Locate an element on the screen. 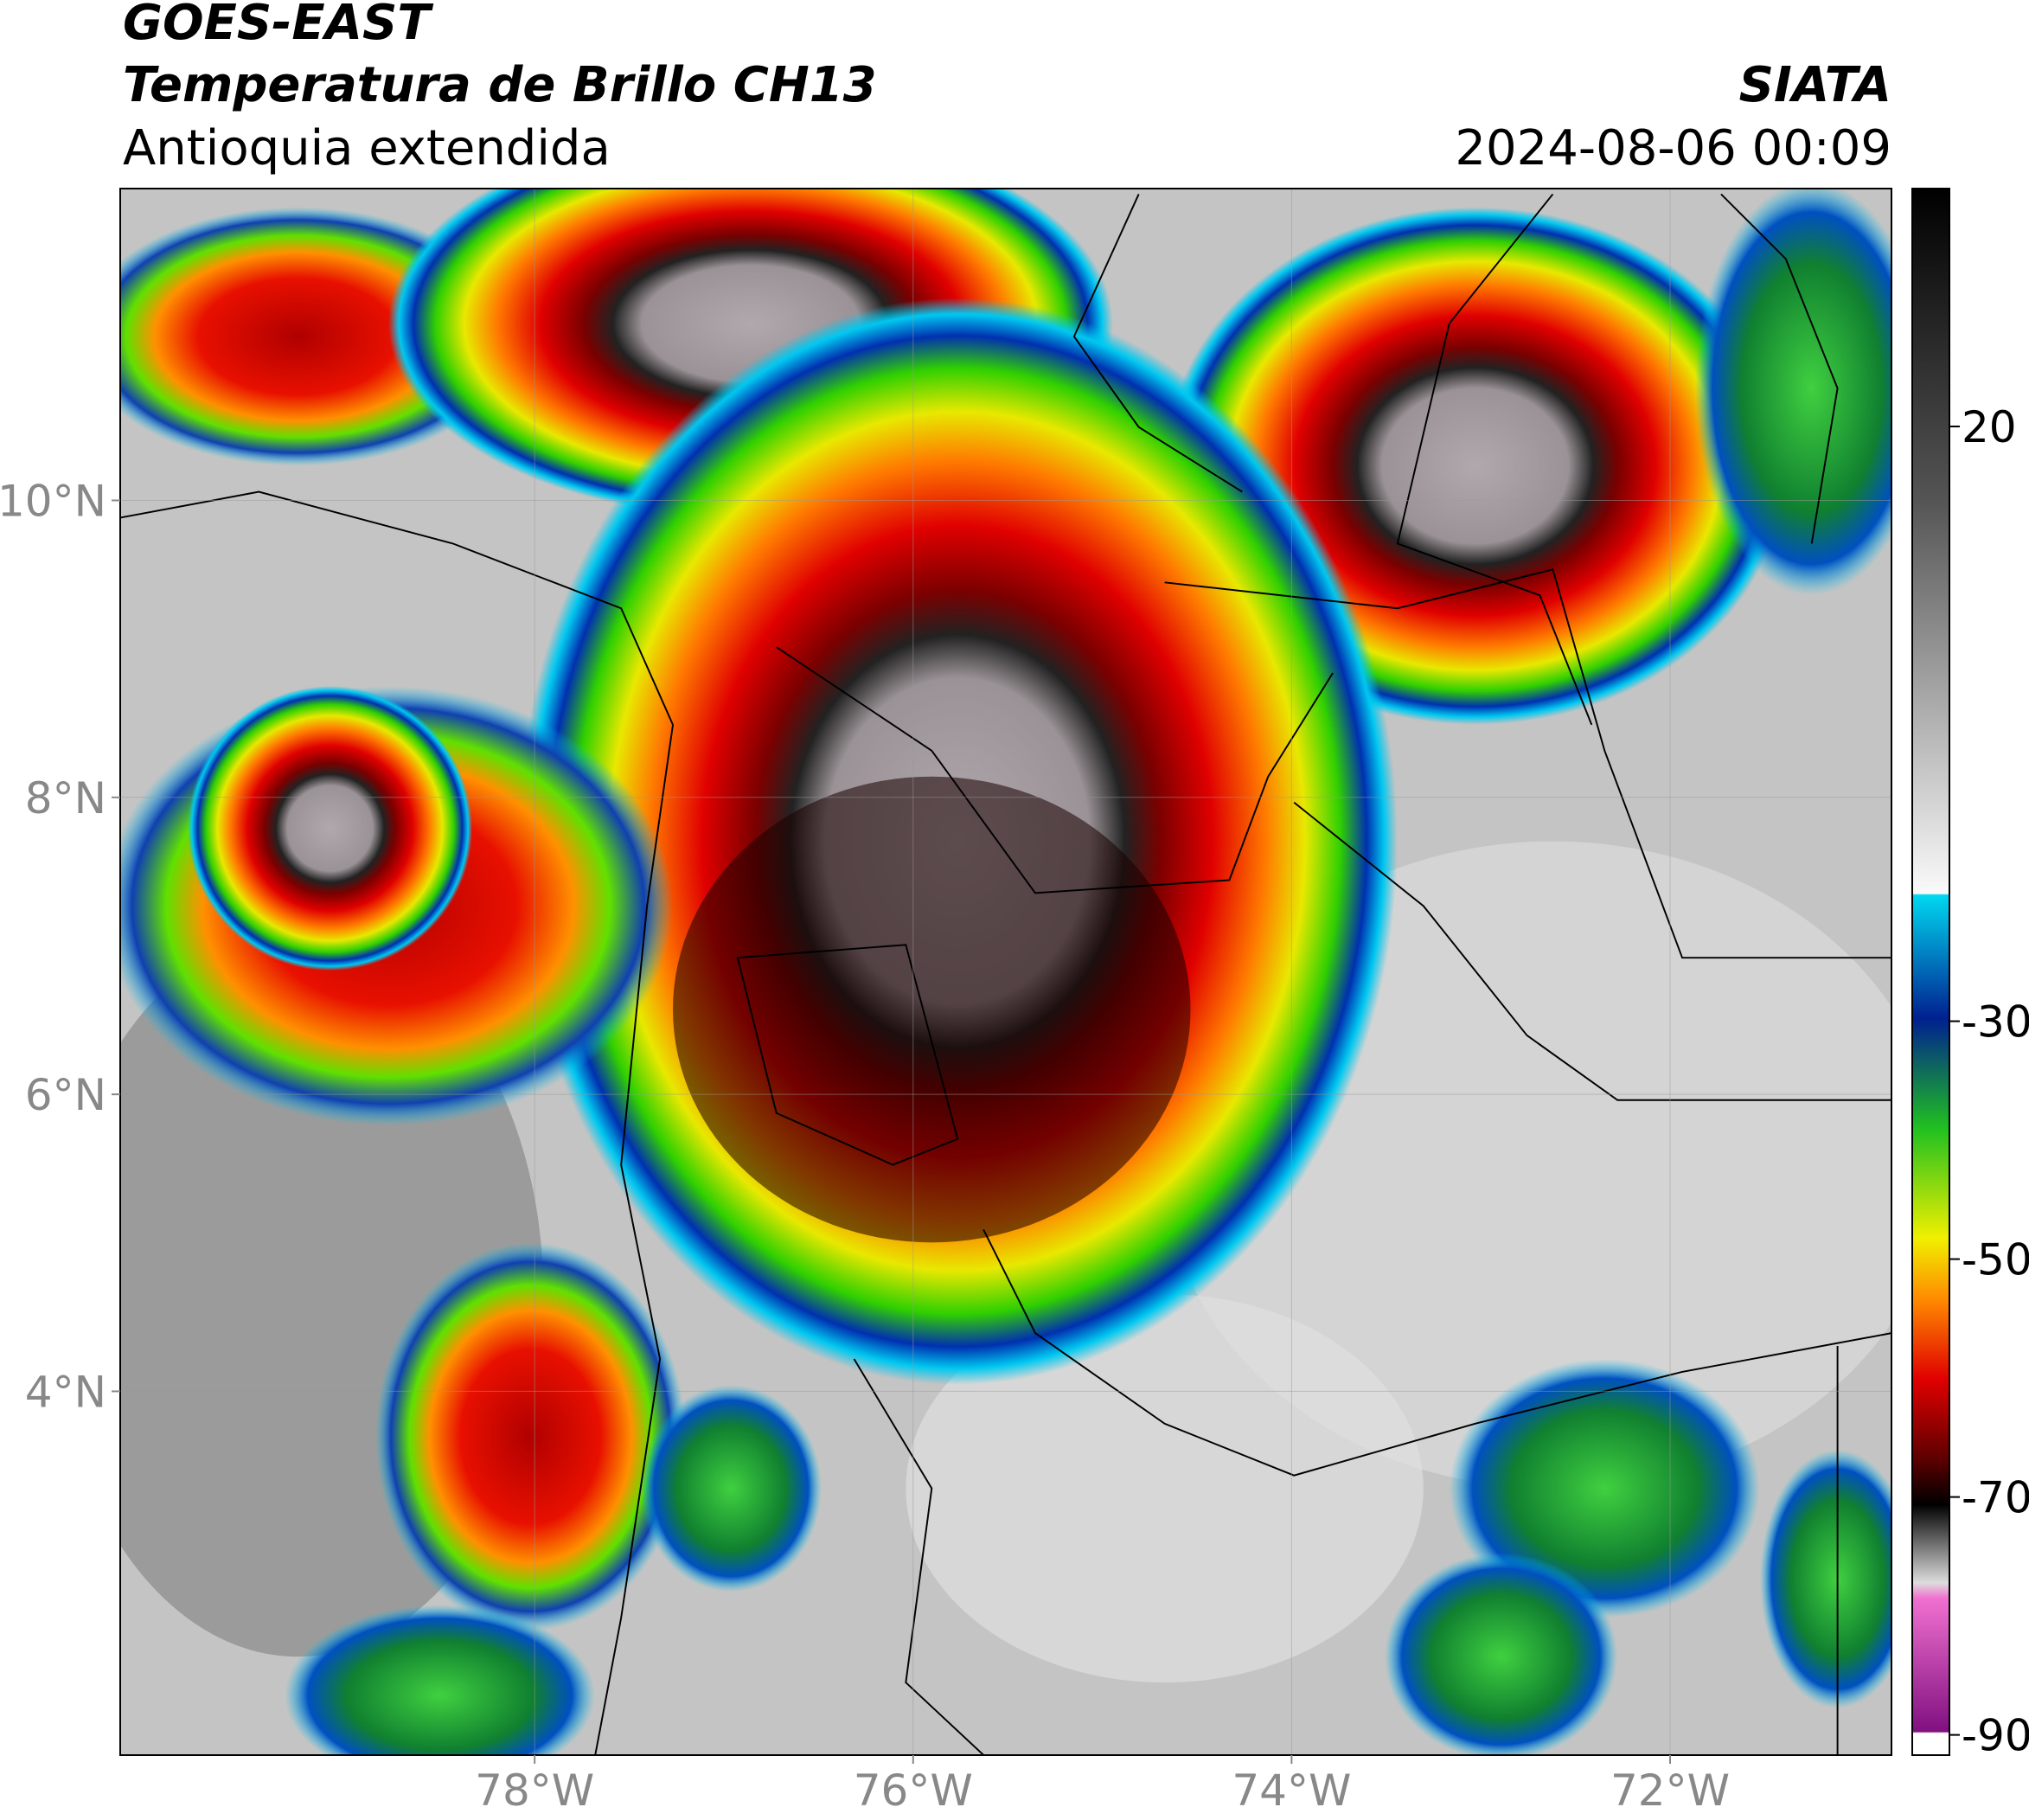 Image resolution: width=2029 pixels, height=1820 pixels. region: Antioquia extendida is located at coordinates (367, 148).